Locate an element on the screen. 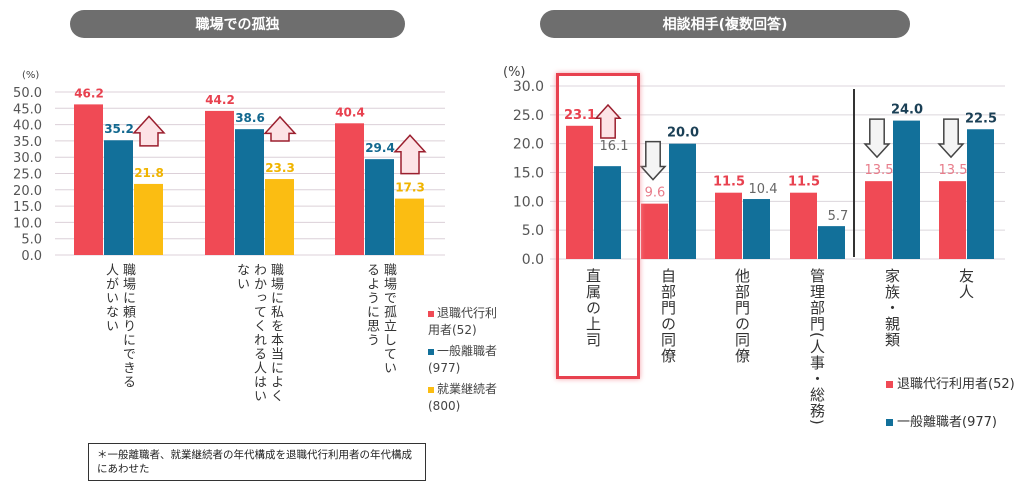 The width and height of the screenshot is (1020, 490). chart2-legend-item: 退職代行利用者(52) is located at coordinates (950, 382).